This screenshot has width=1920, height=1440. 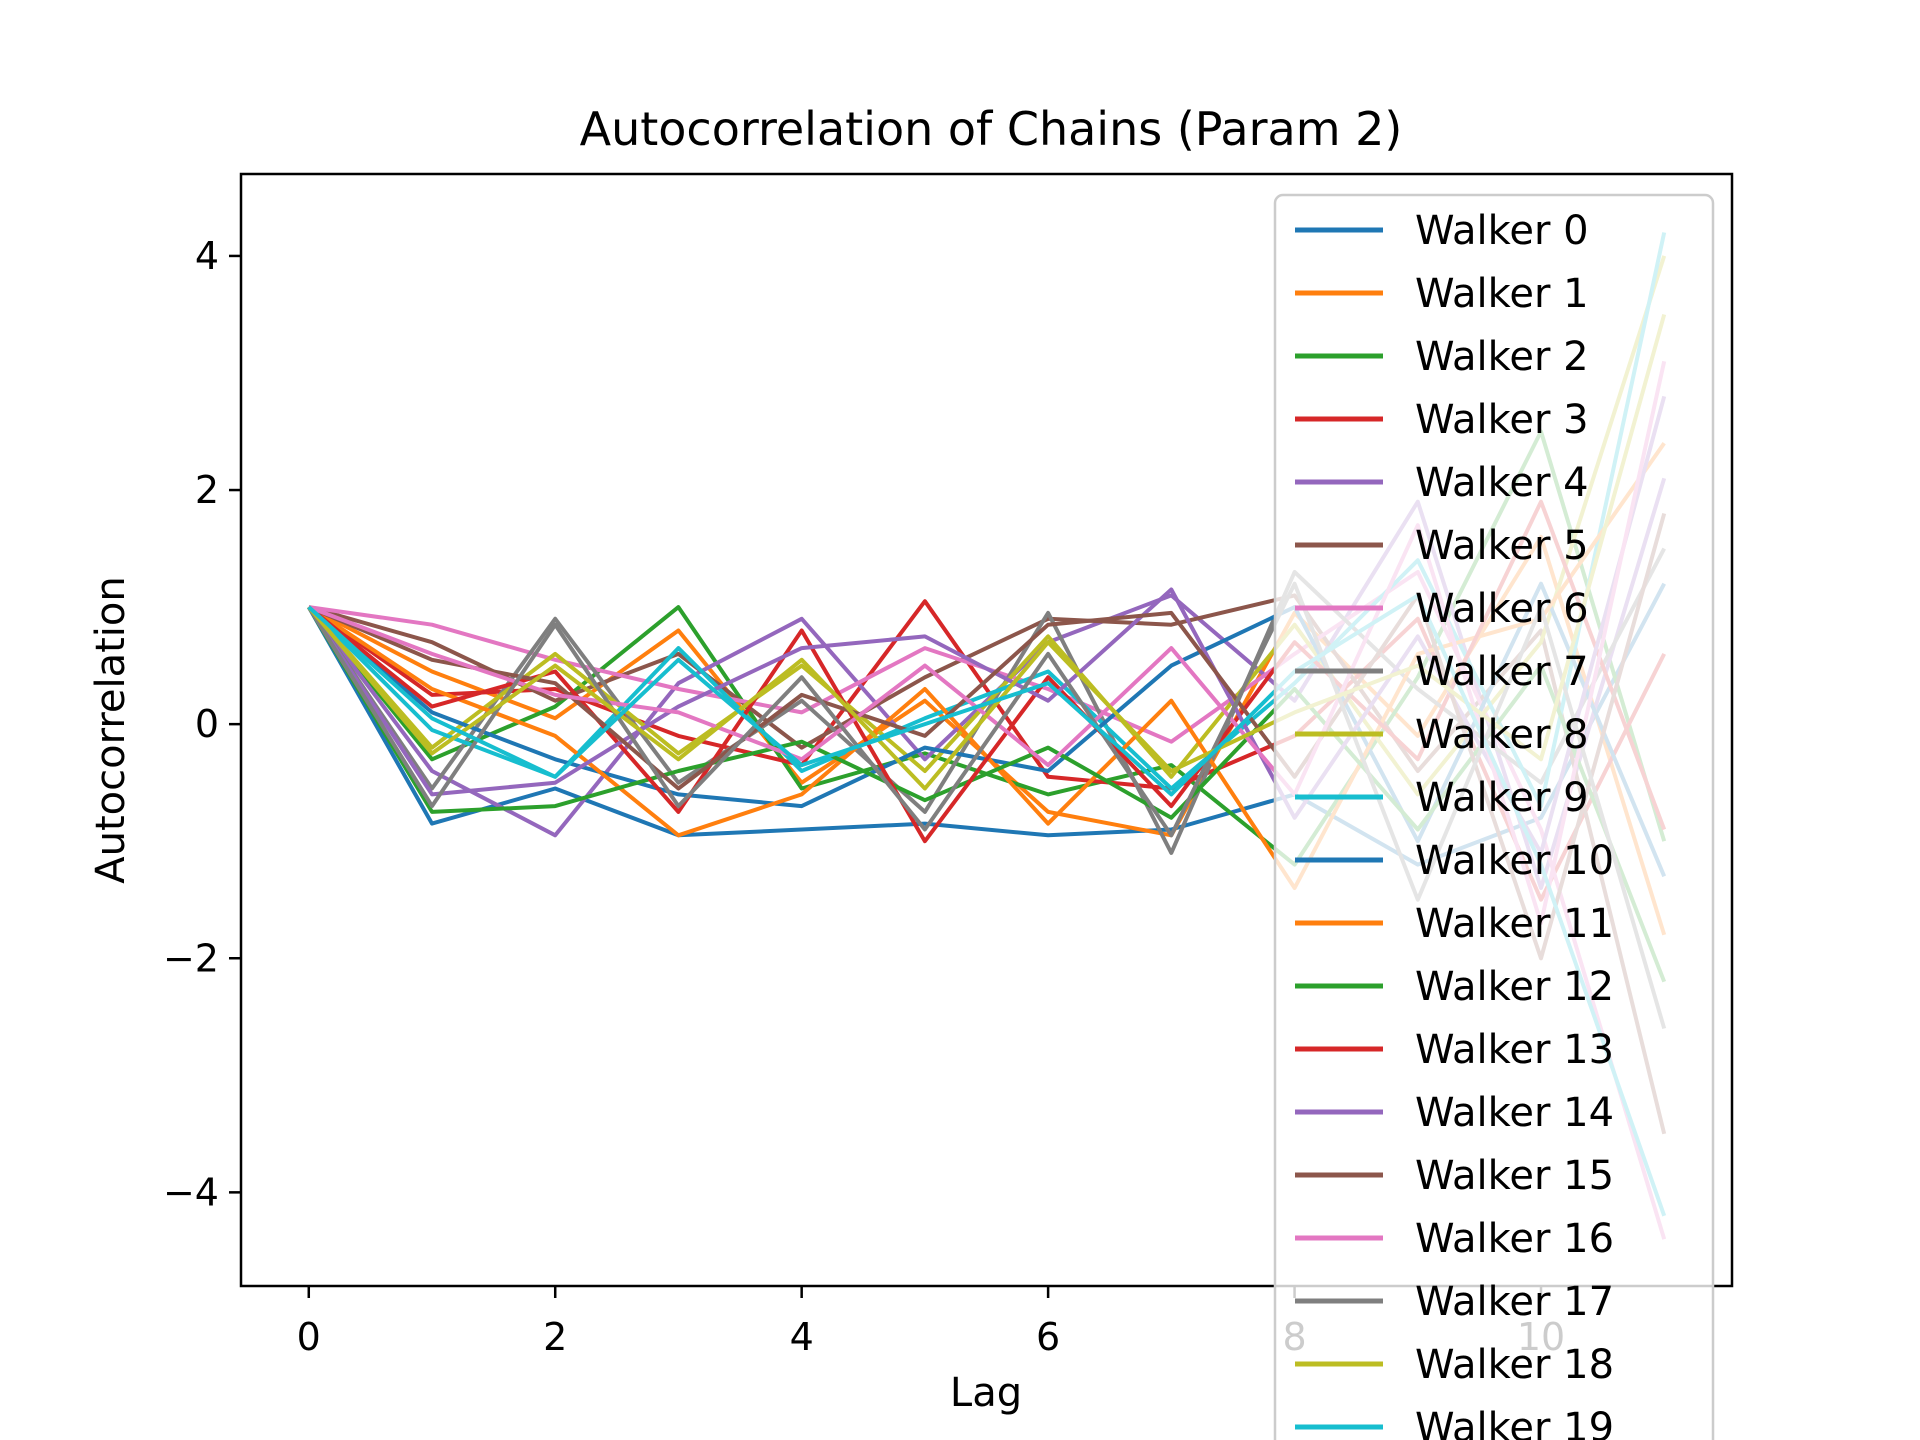 What do you see at coordinates (1514, 1302) in the screenshot?
I see `legend-label: Walker 17` at bounding box center [1514, 1302].